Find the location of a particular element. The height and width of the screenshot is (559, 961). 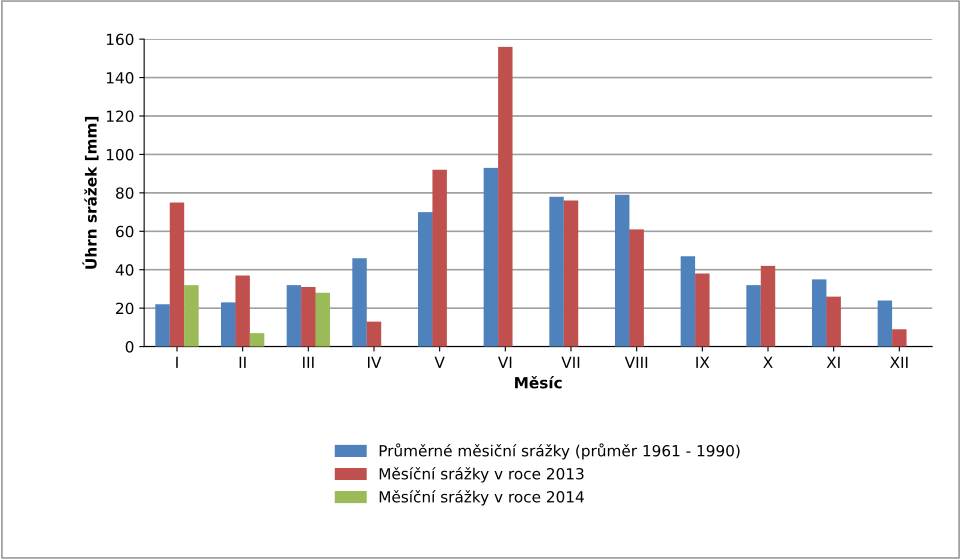

y-tick-label: 160 is located at coordinates (120, 40).